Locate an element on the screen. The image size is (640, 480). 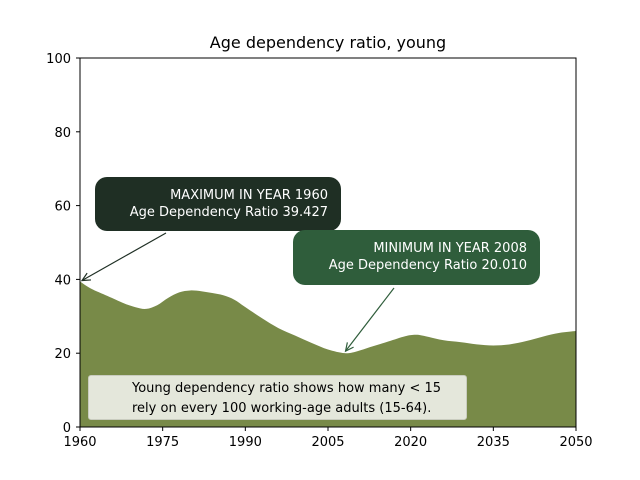
y-tick-label: 60 is located at coordinates (62, 207).